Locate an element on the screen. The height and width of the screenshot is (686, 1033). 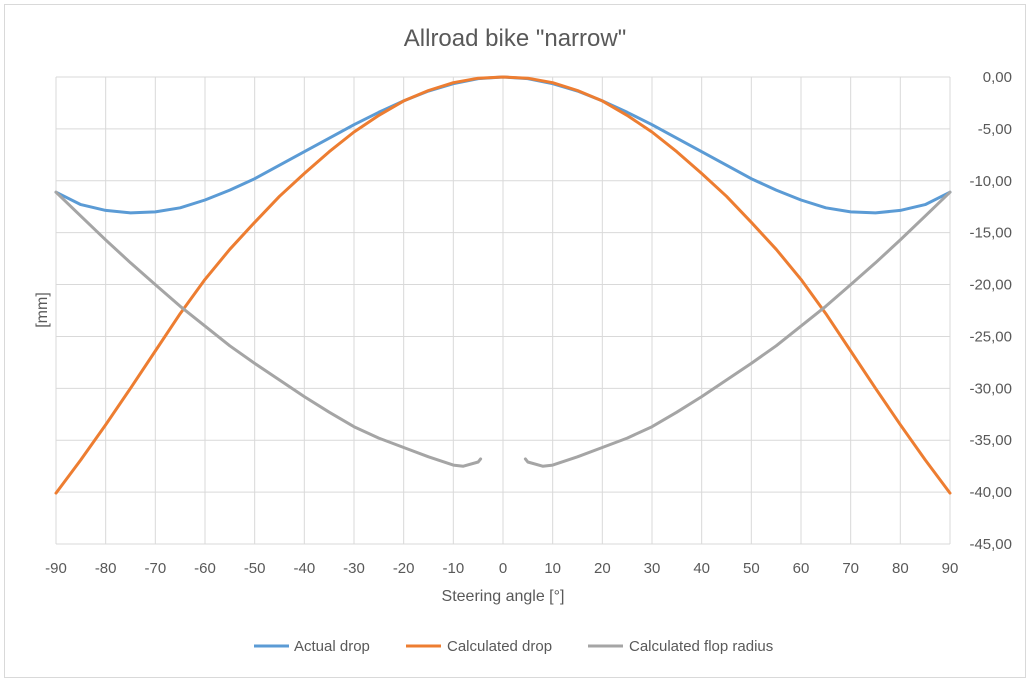
legend-label: Calculated drop is located at coordinates (499, 646).